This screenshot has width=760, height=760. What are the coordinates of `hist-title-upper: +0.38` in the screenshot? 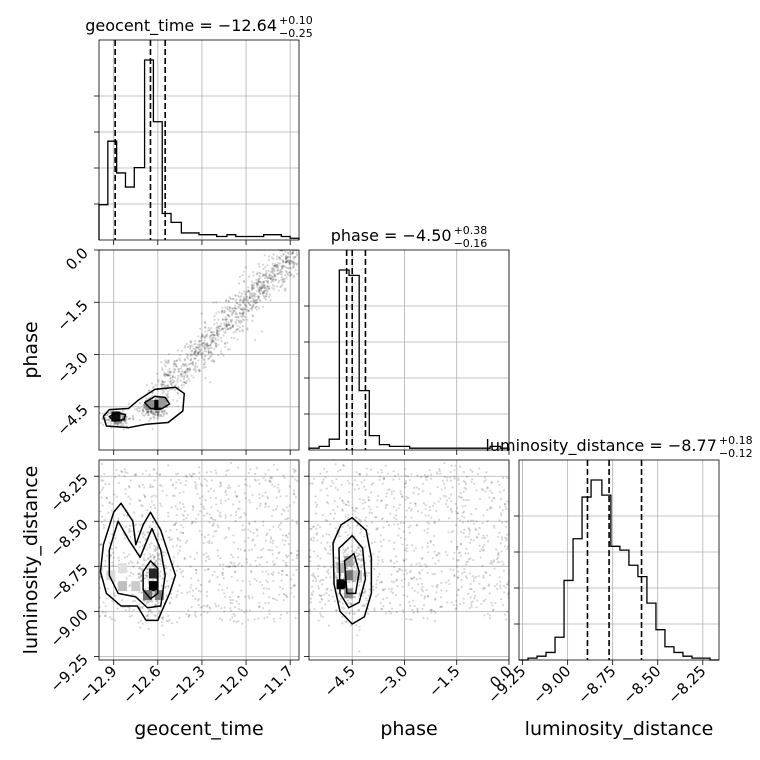 It's located at (471, 230).